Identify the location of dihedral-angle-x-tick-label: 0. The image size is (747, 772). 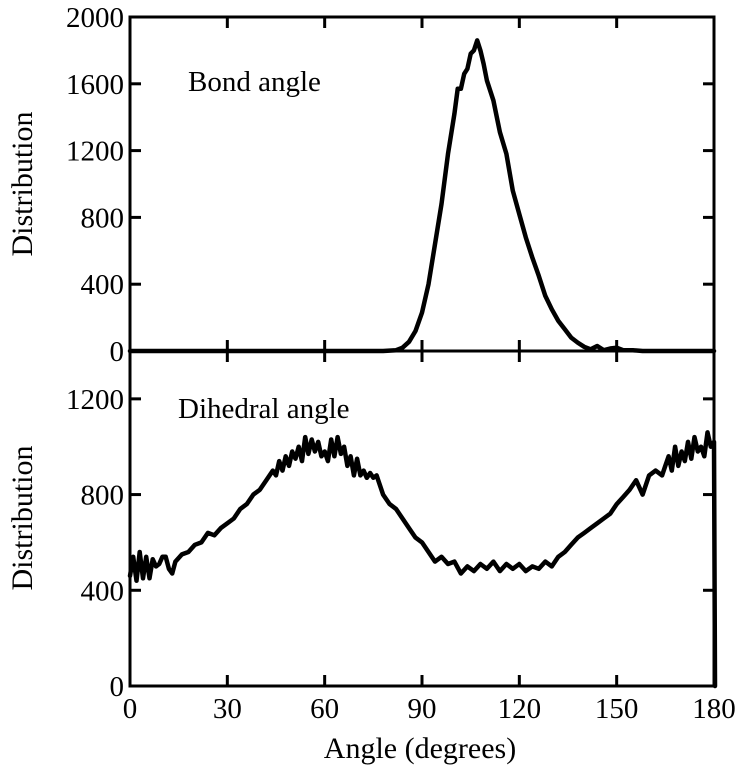
(130, 709).